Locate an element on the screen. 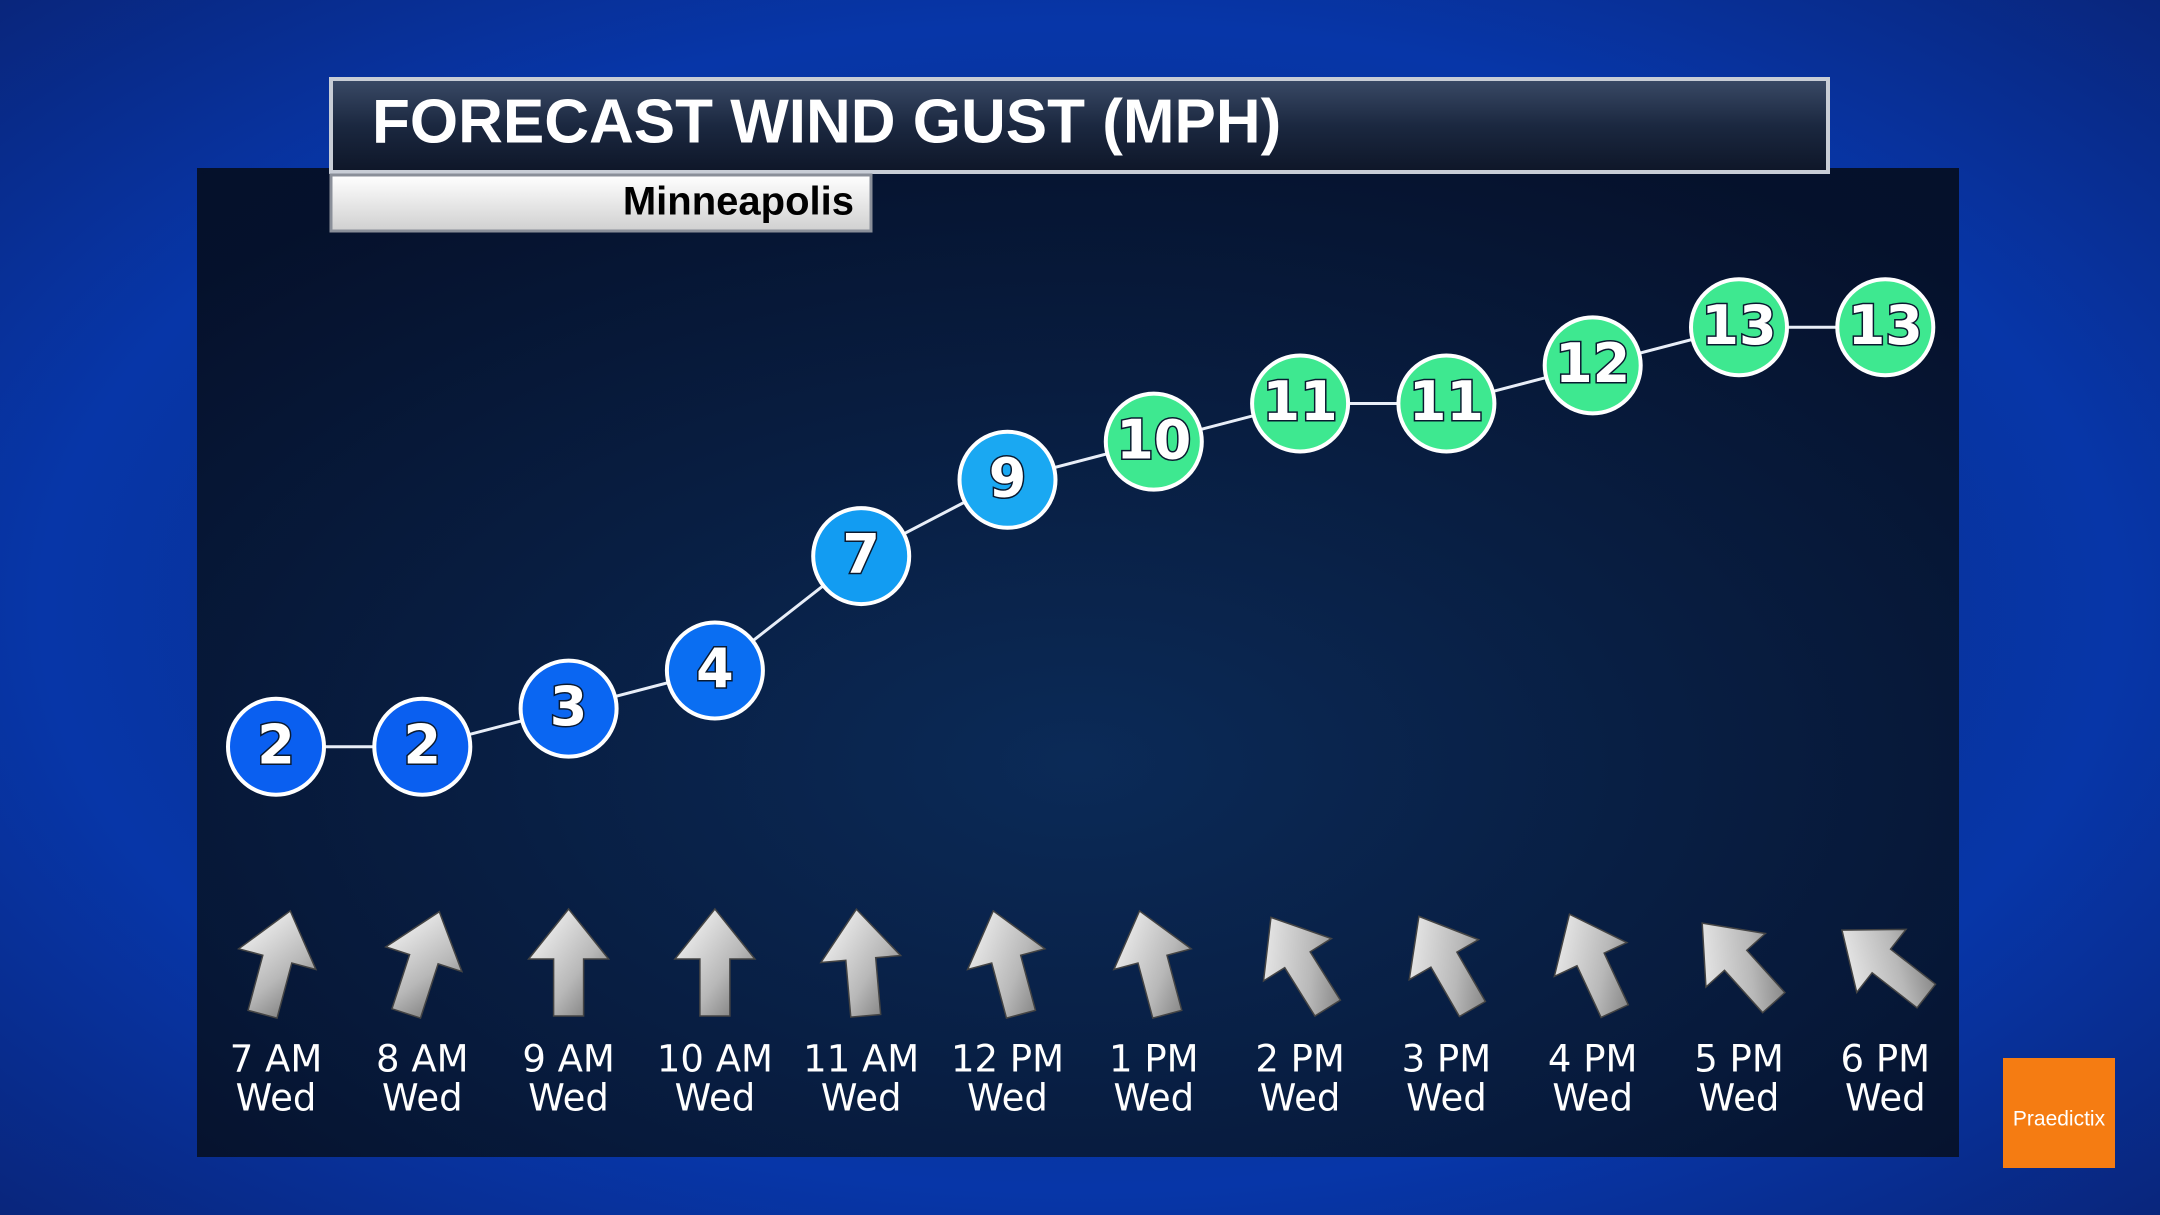 Image resolution: width=2160 pixels, height=1215 pixels. x-tick-label: 5 PM is located at coordinates (1739, 1059).